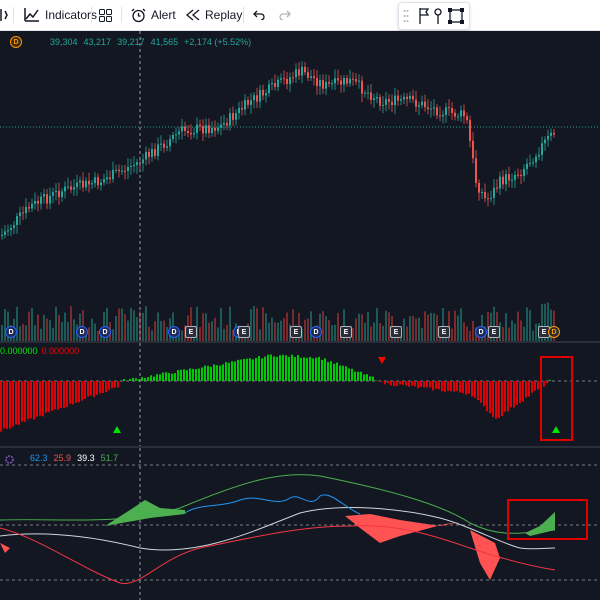 The image size is (600, 600). What do you see at coordinates (438, 18) in the screenshot?
I see `pin-icon` at bounding box center [438, 18].